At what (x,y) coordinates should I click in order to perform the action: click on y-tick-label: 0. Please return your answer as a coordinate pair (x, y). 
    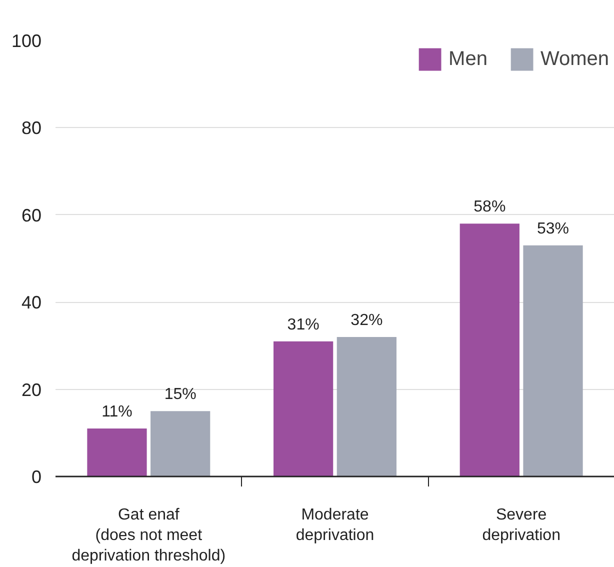
    Looking at the image, I should click on (36, 477).